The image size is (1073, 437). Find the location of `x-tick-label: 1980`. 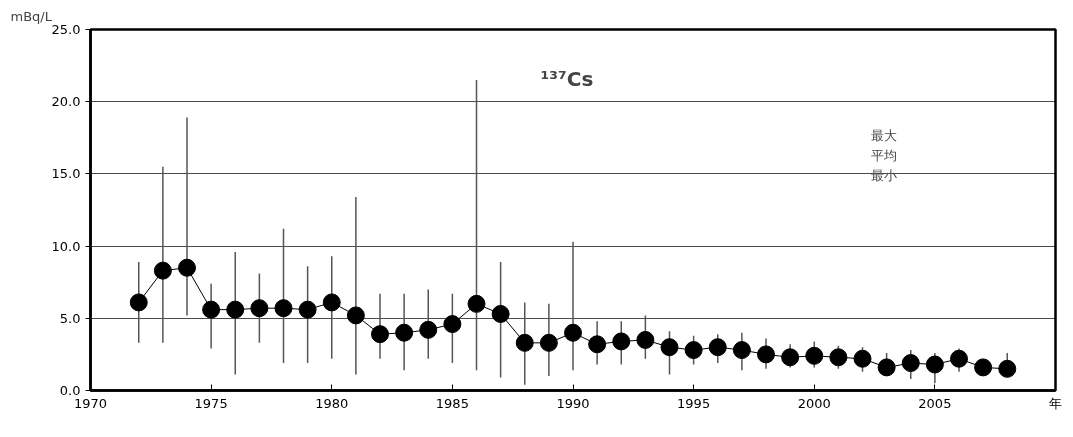

x-tick-label: 1980 is located at coordinates (332, 403).